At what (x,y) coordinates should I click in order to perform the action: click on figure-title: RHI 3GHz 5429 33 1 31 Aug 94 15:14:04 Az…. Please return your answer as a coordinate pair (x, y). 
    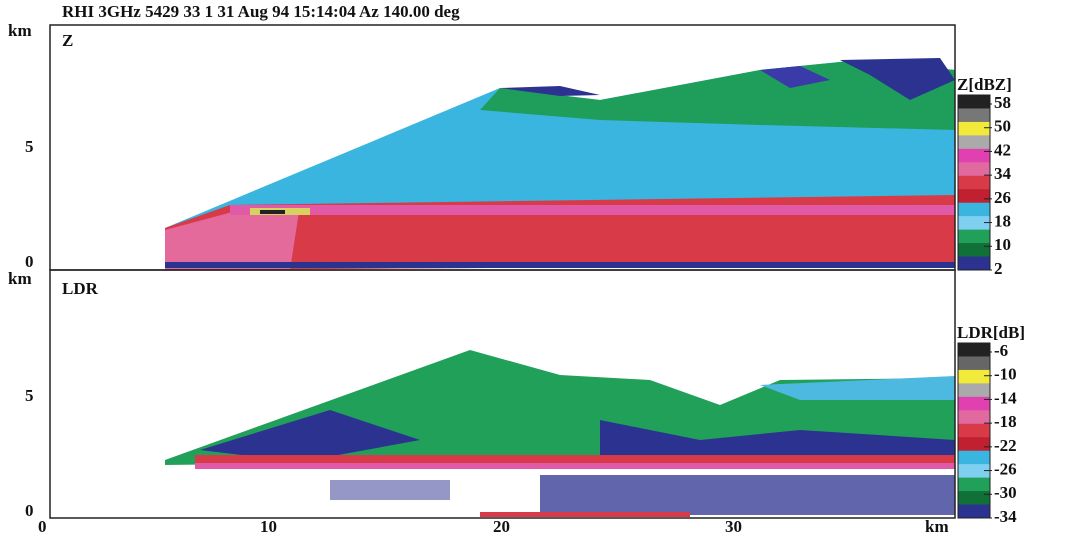
    Looking at the image, I should click on (261, 11).